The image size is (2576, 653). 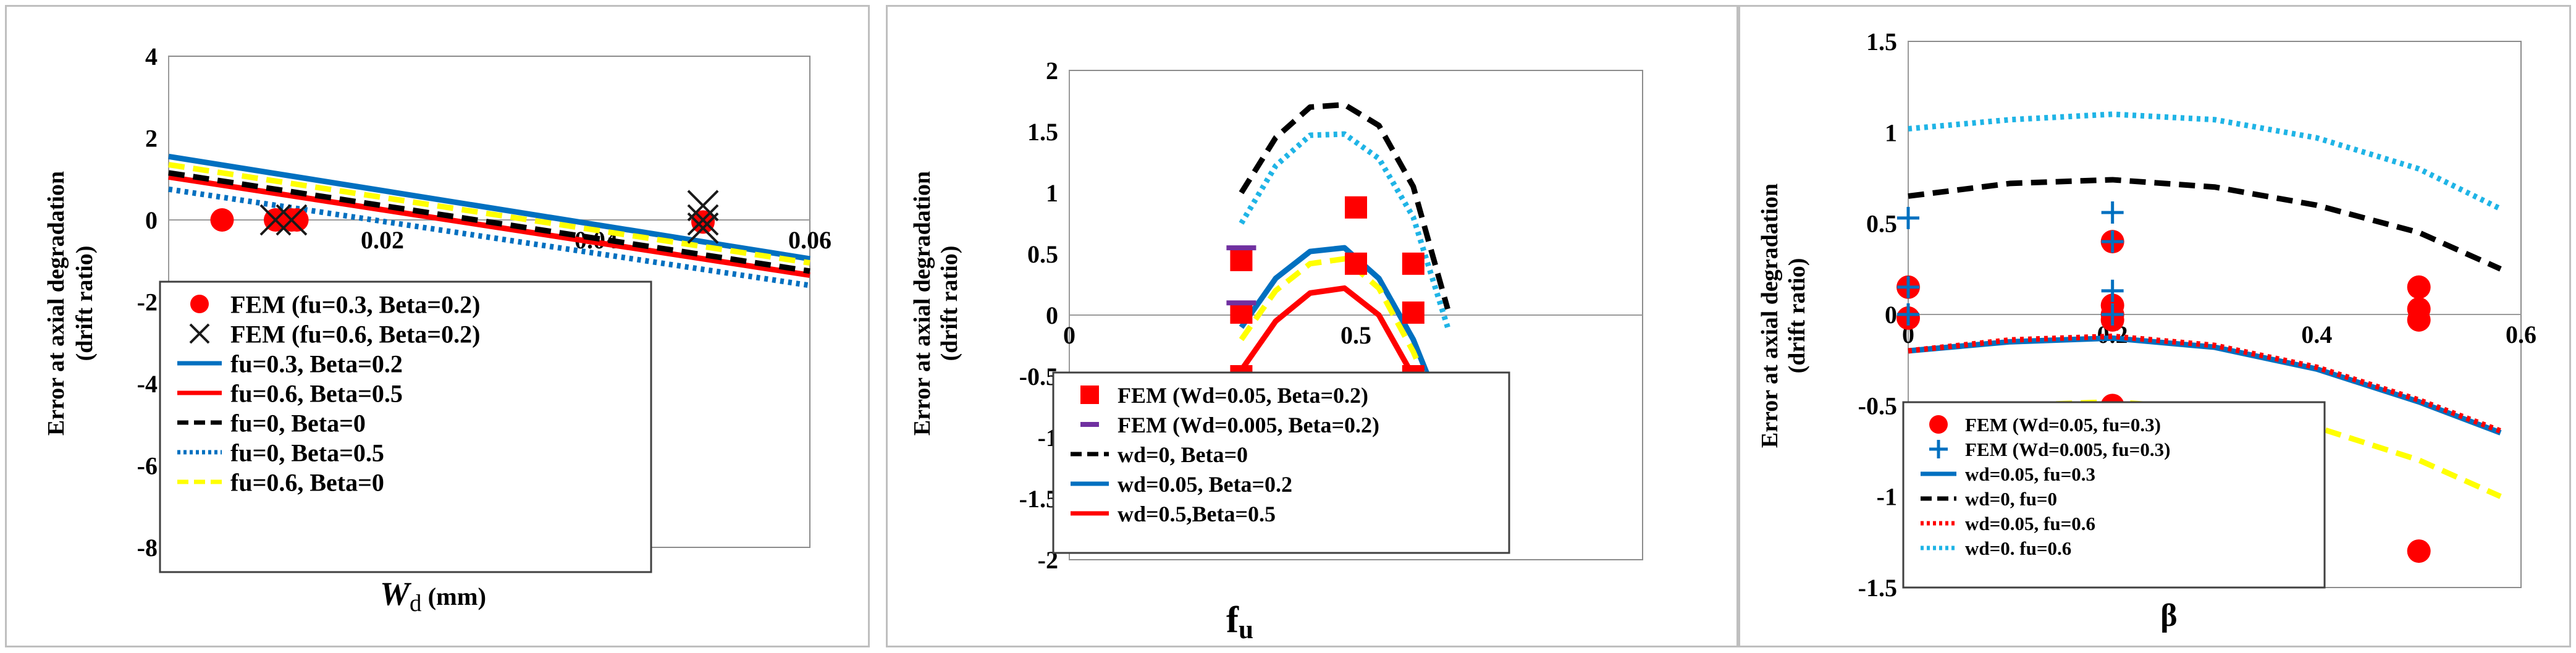 What do you see at coordinates (1239, 621) in the screenshot?
I see `x-axis-label: fu` at bounding box center [1239, 621].